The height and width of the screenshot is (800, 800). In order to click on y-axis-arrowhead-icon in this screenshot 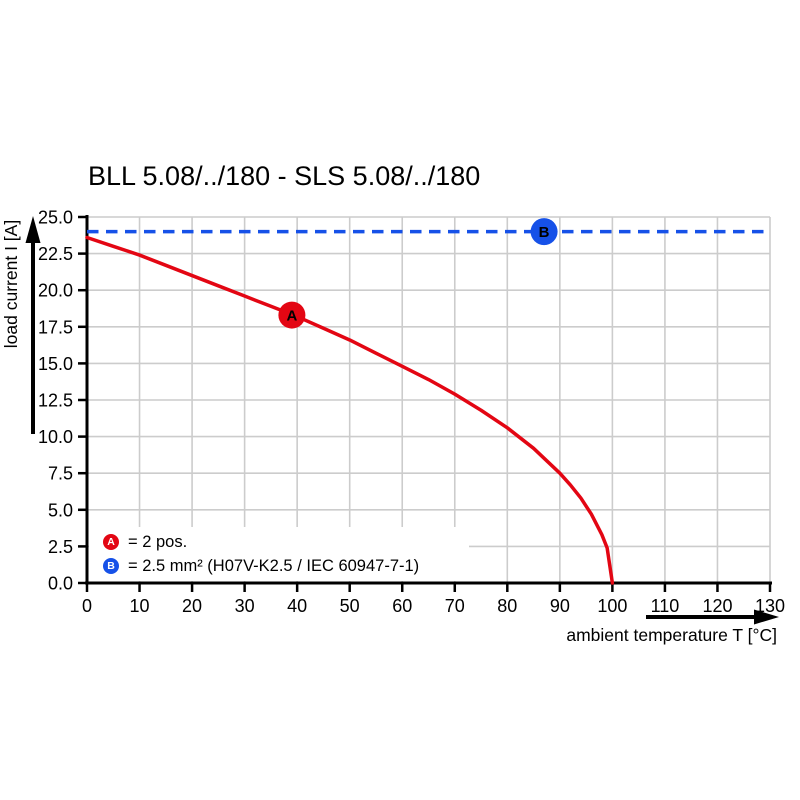, I will do `click(33, 229)`.